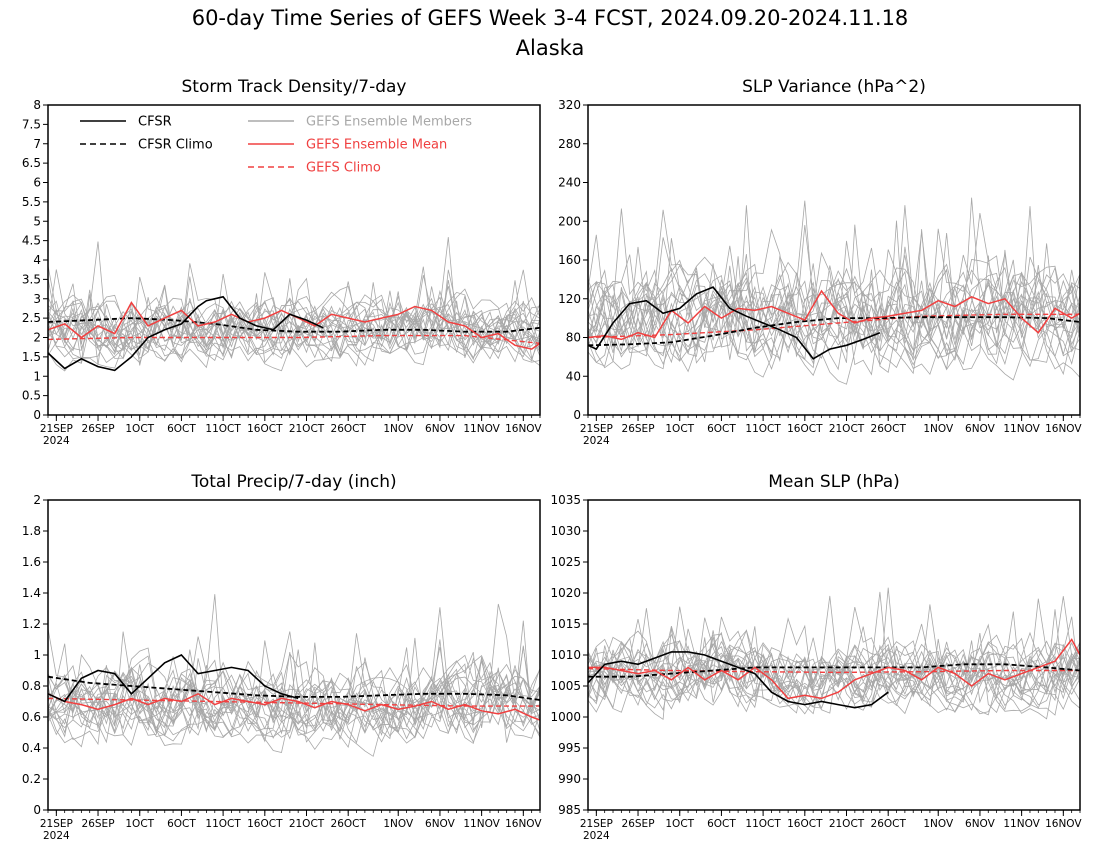 The width and height of the screenshot is (1100, 850). I want to click on legend-label-cfsr: CFSR, so click(155, 122).